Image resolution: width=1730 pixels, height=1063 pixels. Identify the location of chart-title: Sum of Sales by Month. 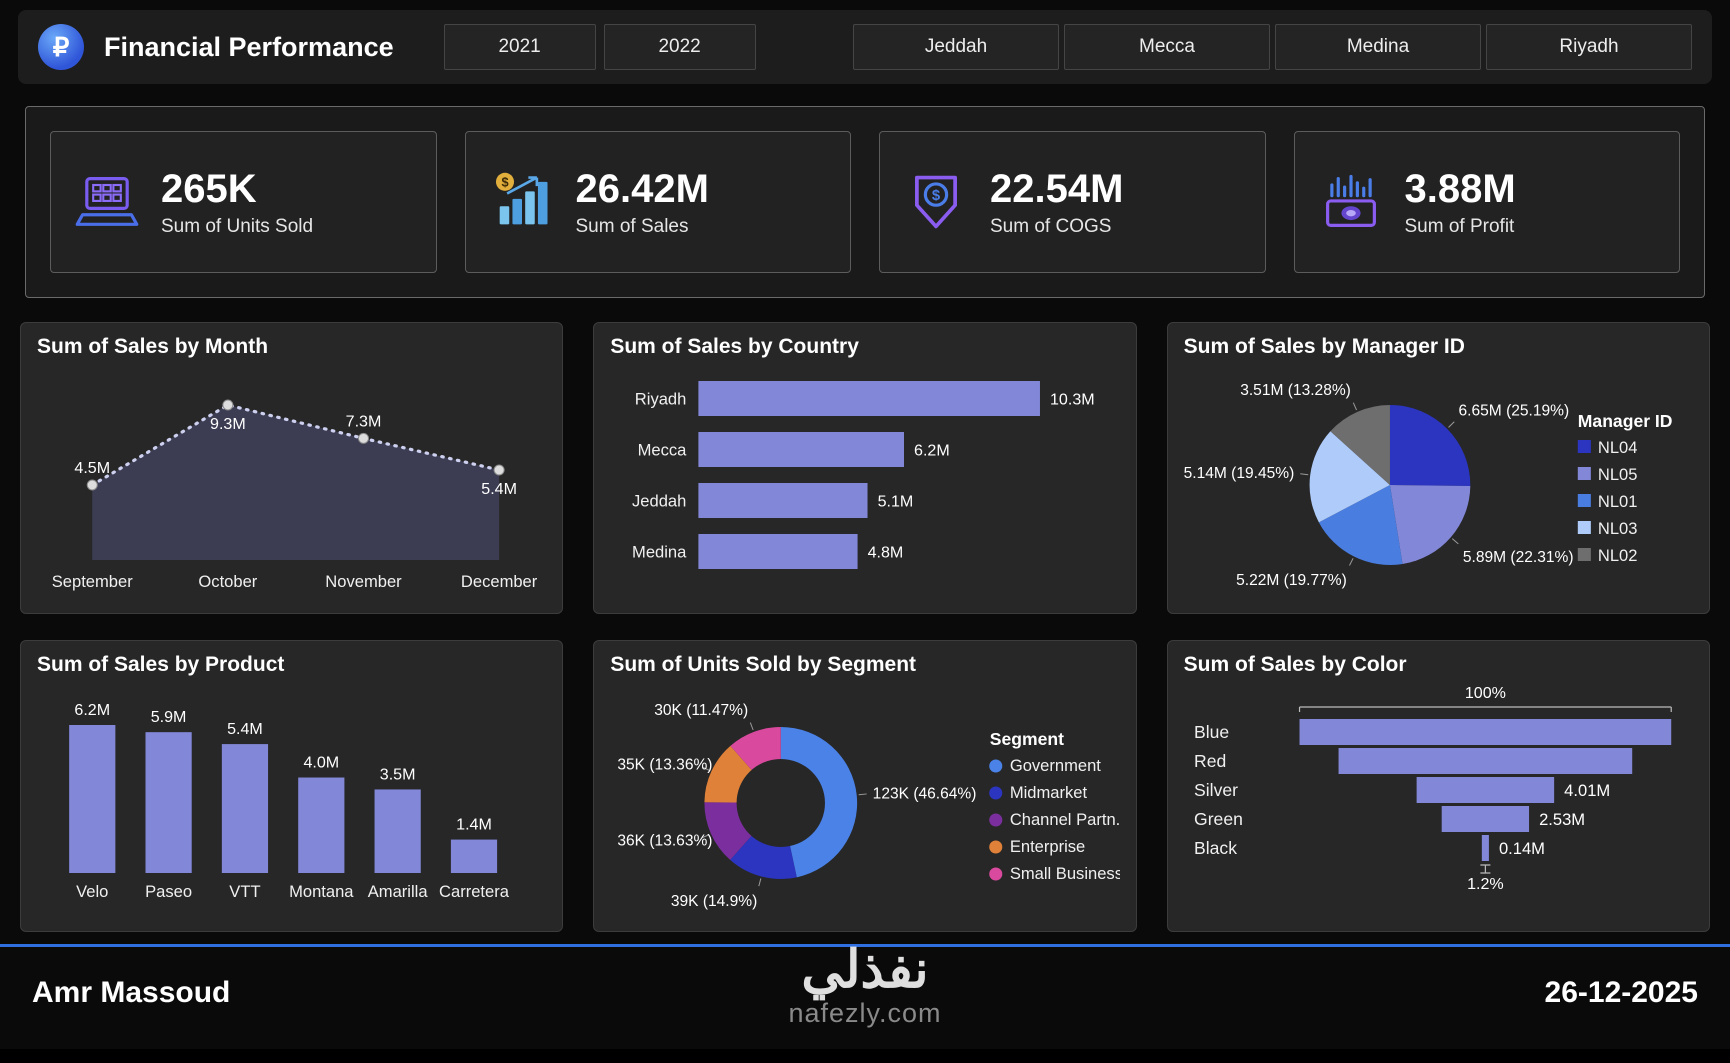
(153, 346).